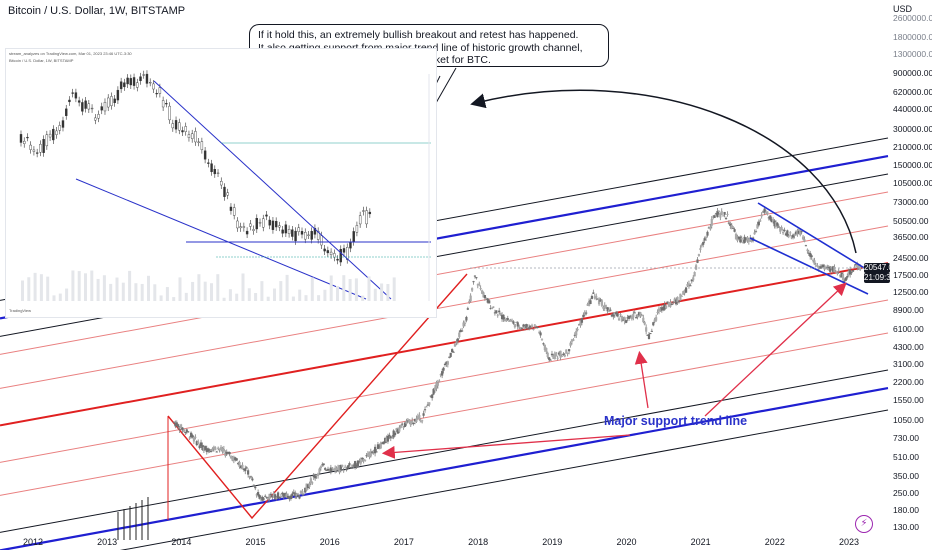  I want to click on x-tick-label: 2015, so click(255, 542).